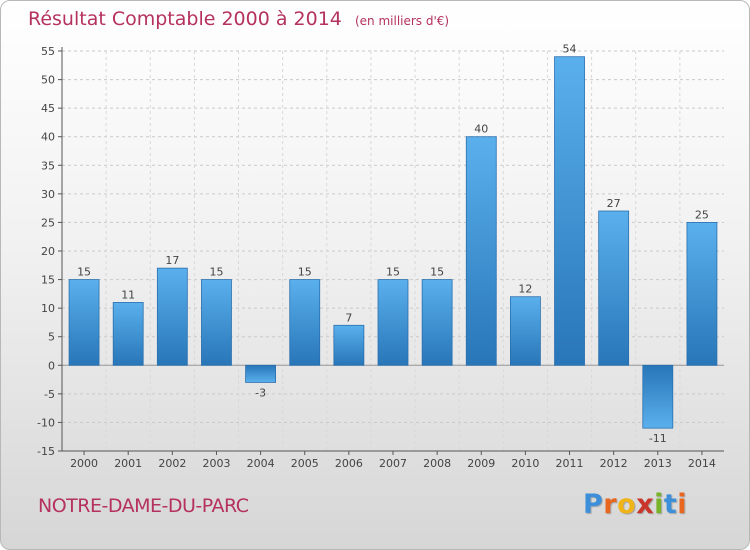  What do you see at coordinates (260, 392) in the screenshot?
I see `data-label: -3` at bounding box center [260, 392].